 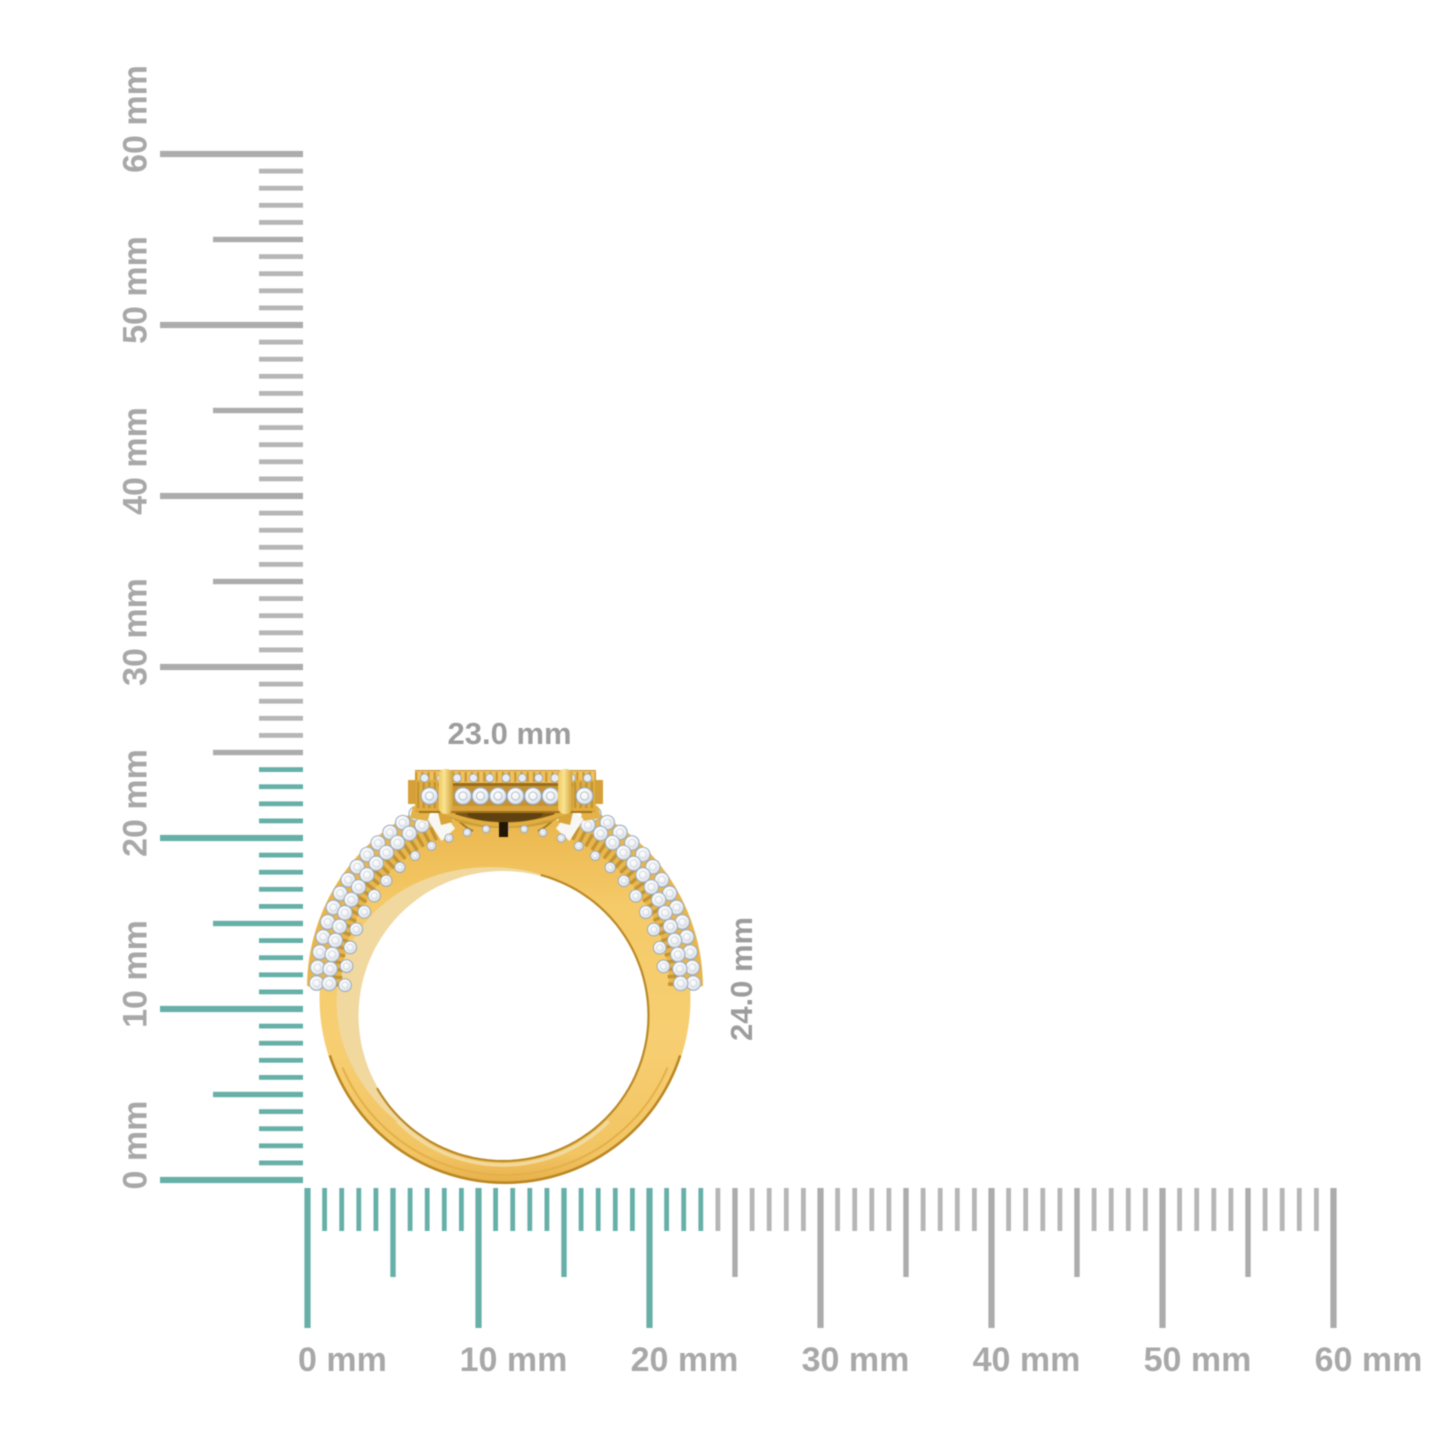 I want to click on svg-text: 23.0 mm, so click(x=510, y=733).